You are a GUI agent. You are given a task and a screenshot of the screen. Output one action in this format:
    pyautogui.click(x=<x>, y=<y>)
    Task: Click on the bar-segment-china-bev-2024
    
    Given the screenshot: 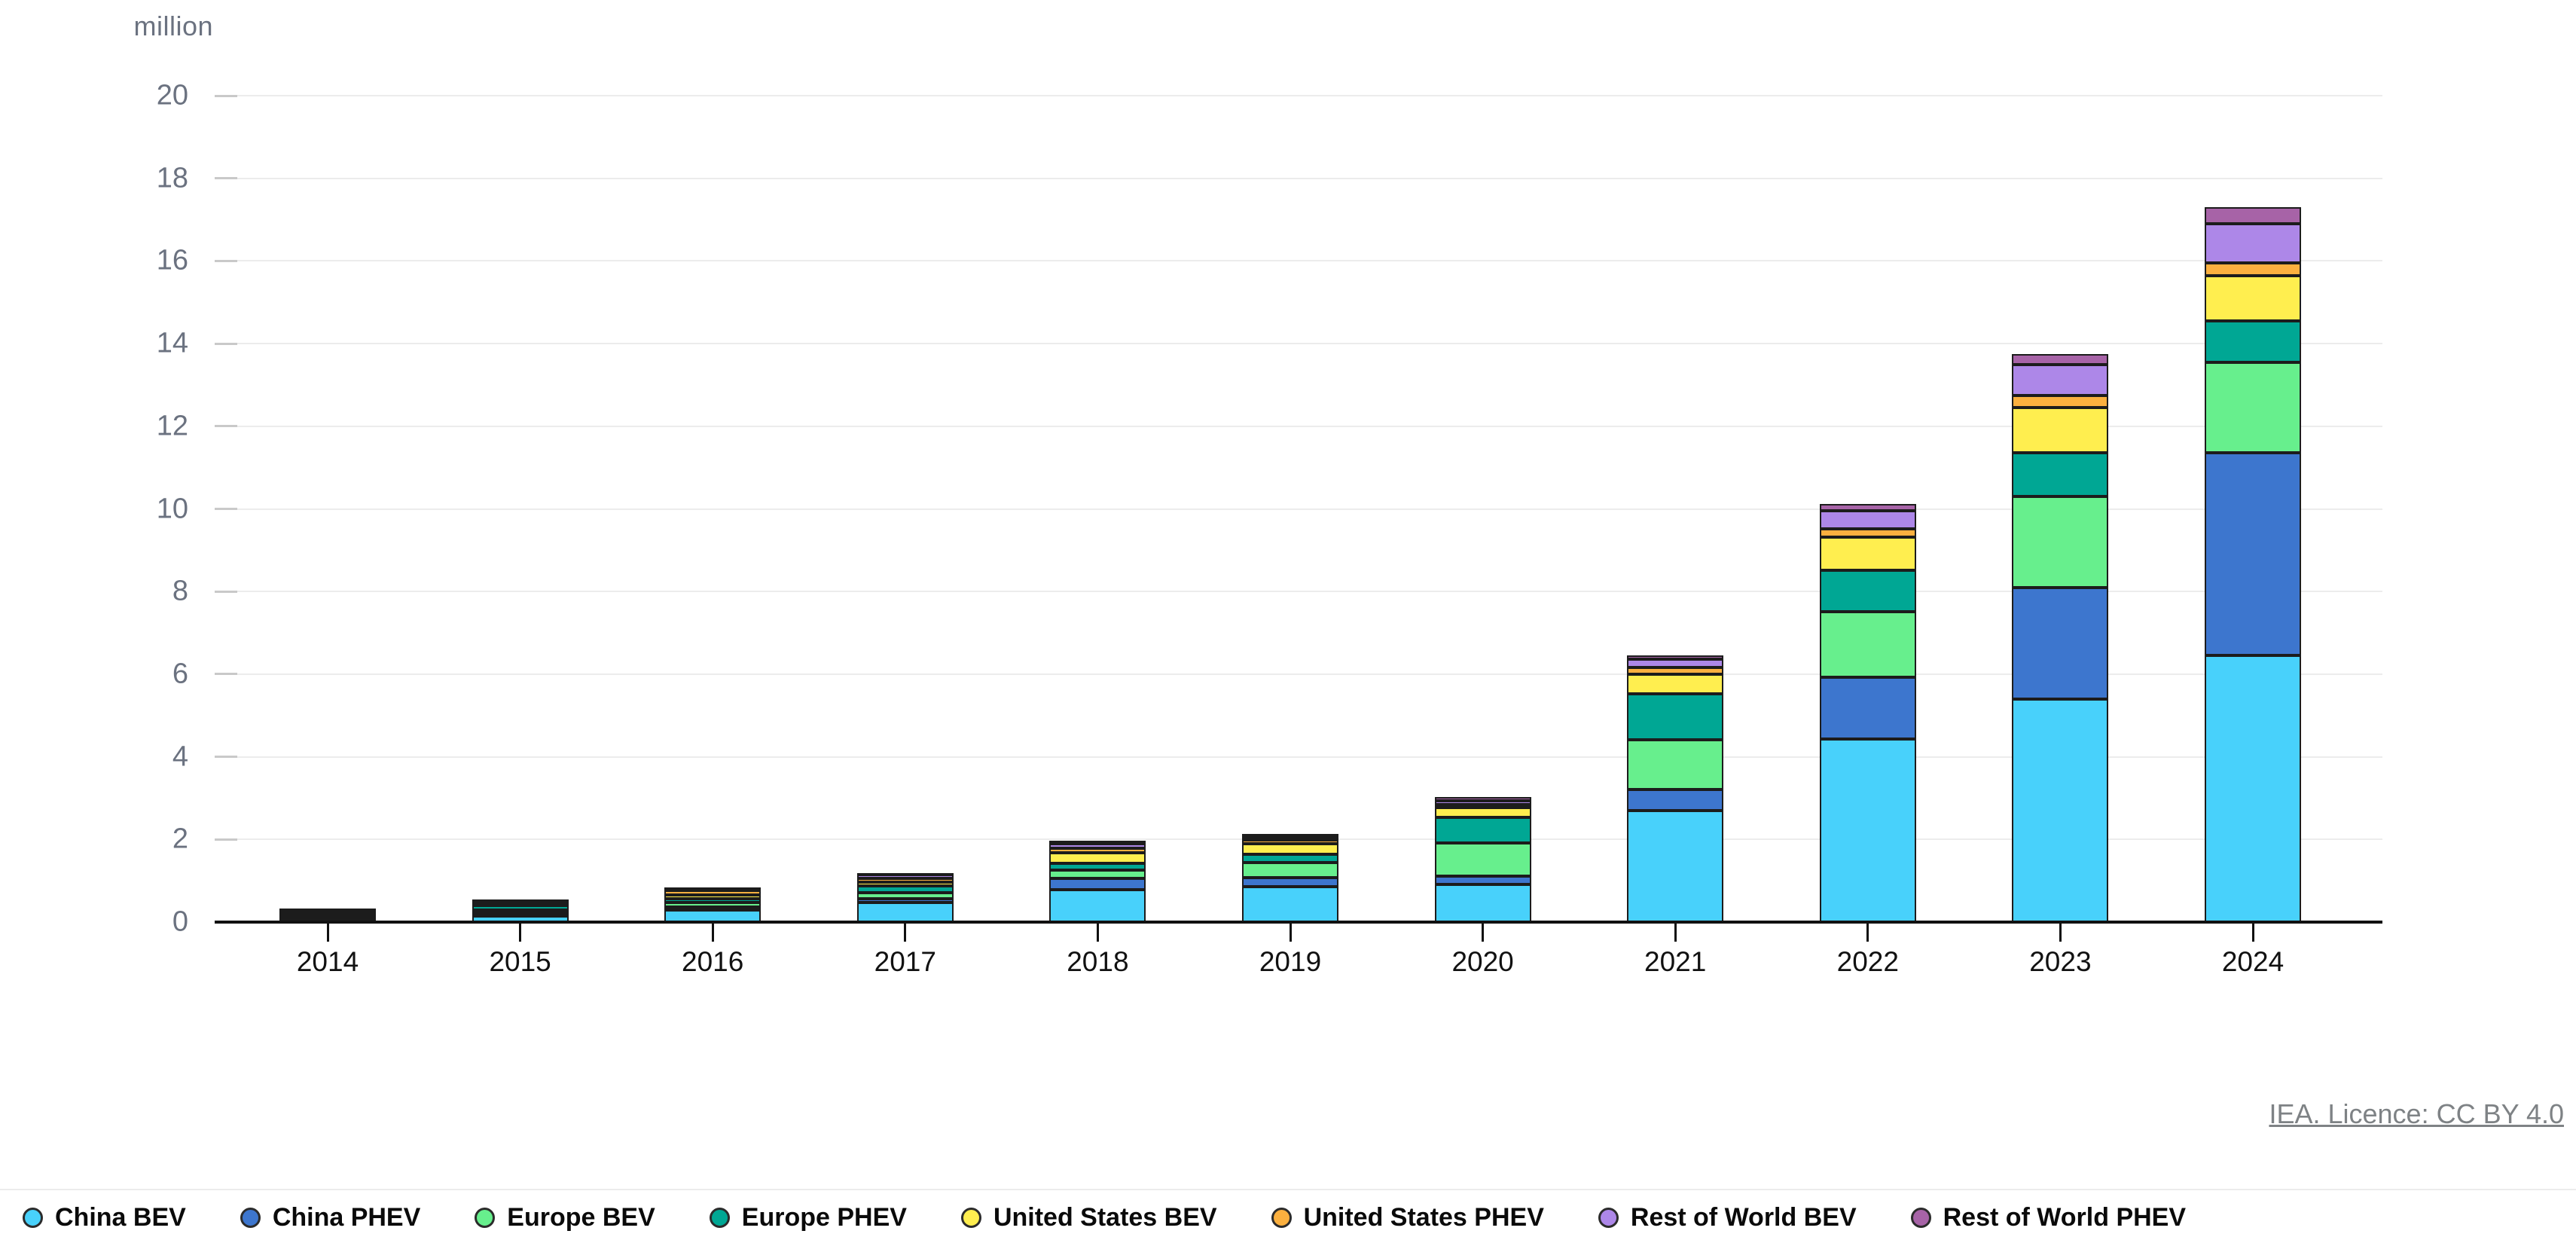 What is the action you would take?
    pyautogui.click(x=2253, y=789)
    